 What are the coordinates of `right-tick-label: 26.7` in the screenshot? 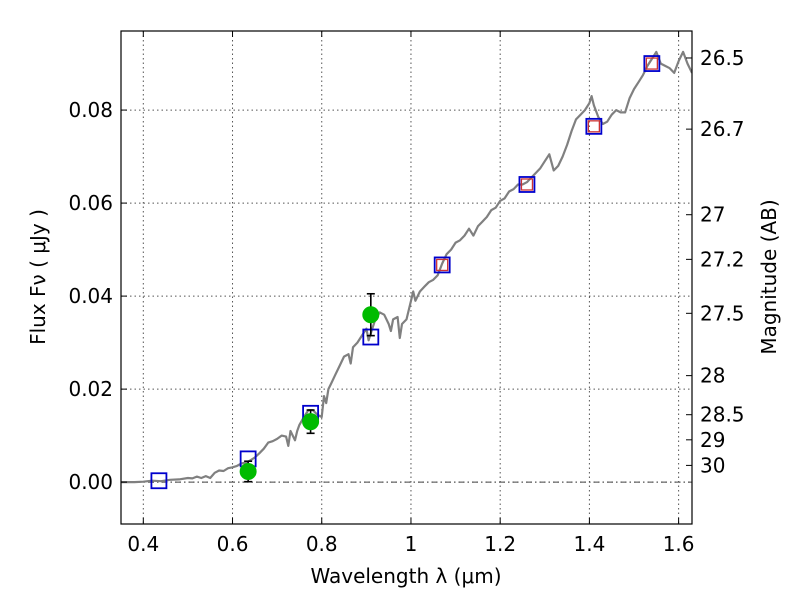 It's located at (722, 129).